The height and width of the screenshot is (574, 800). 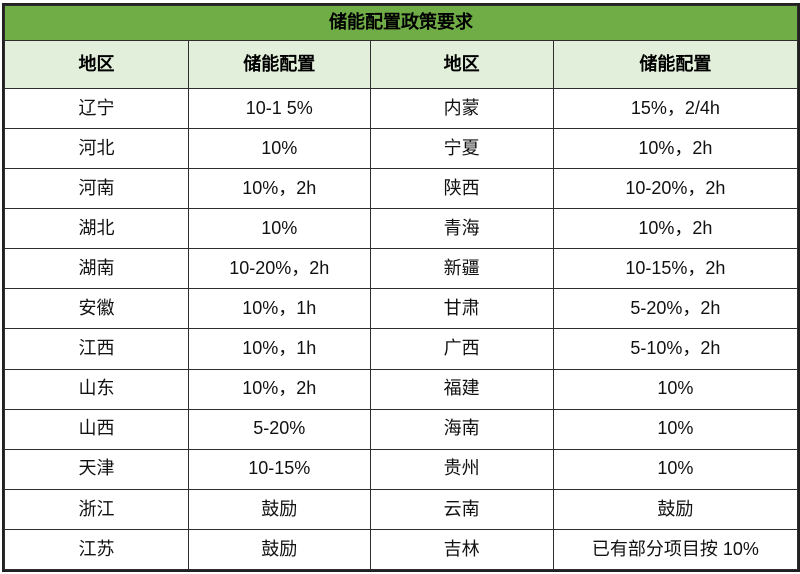 What do you see at coordinates (96, 149) in the screenshot?
I see `region-cell: 河北` at bounding box center [96, 149].